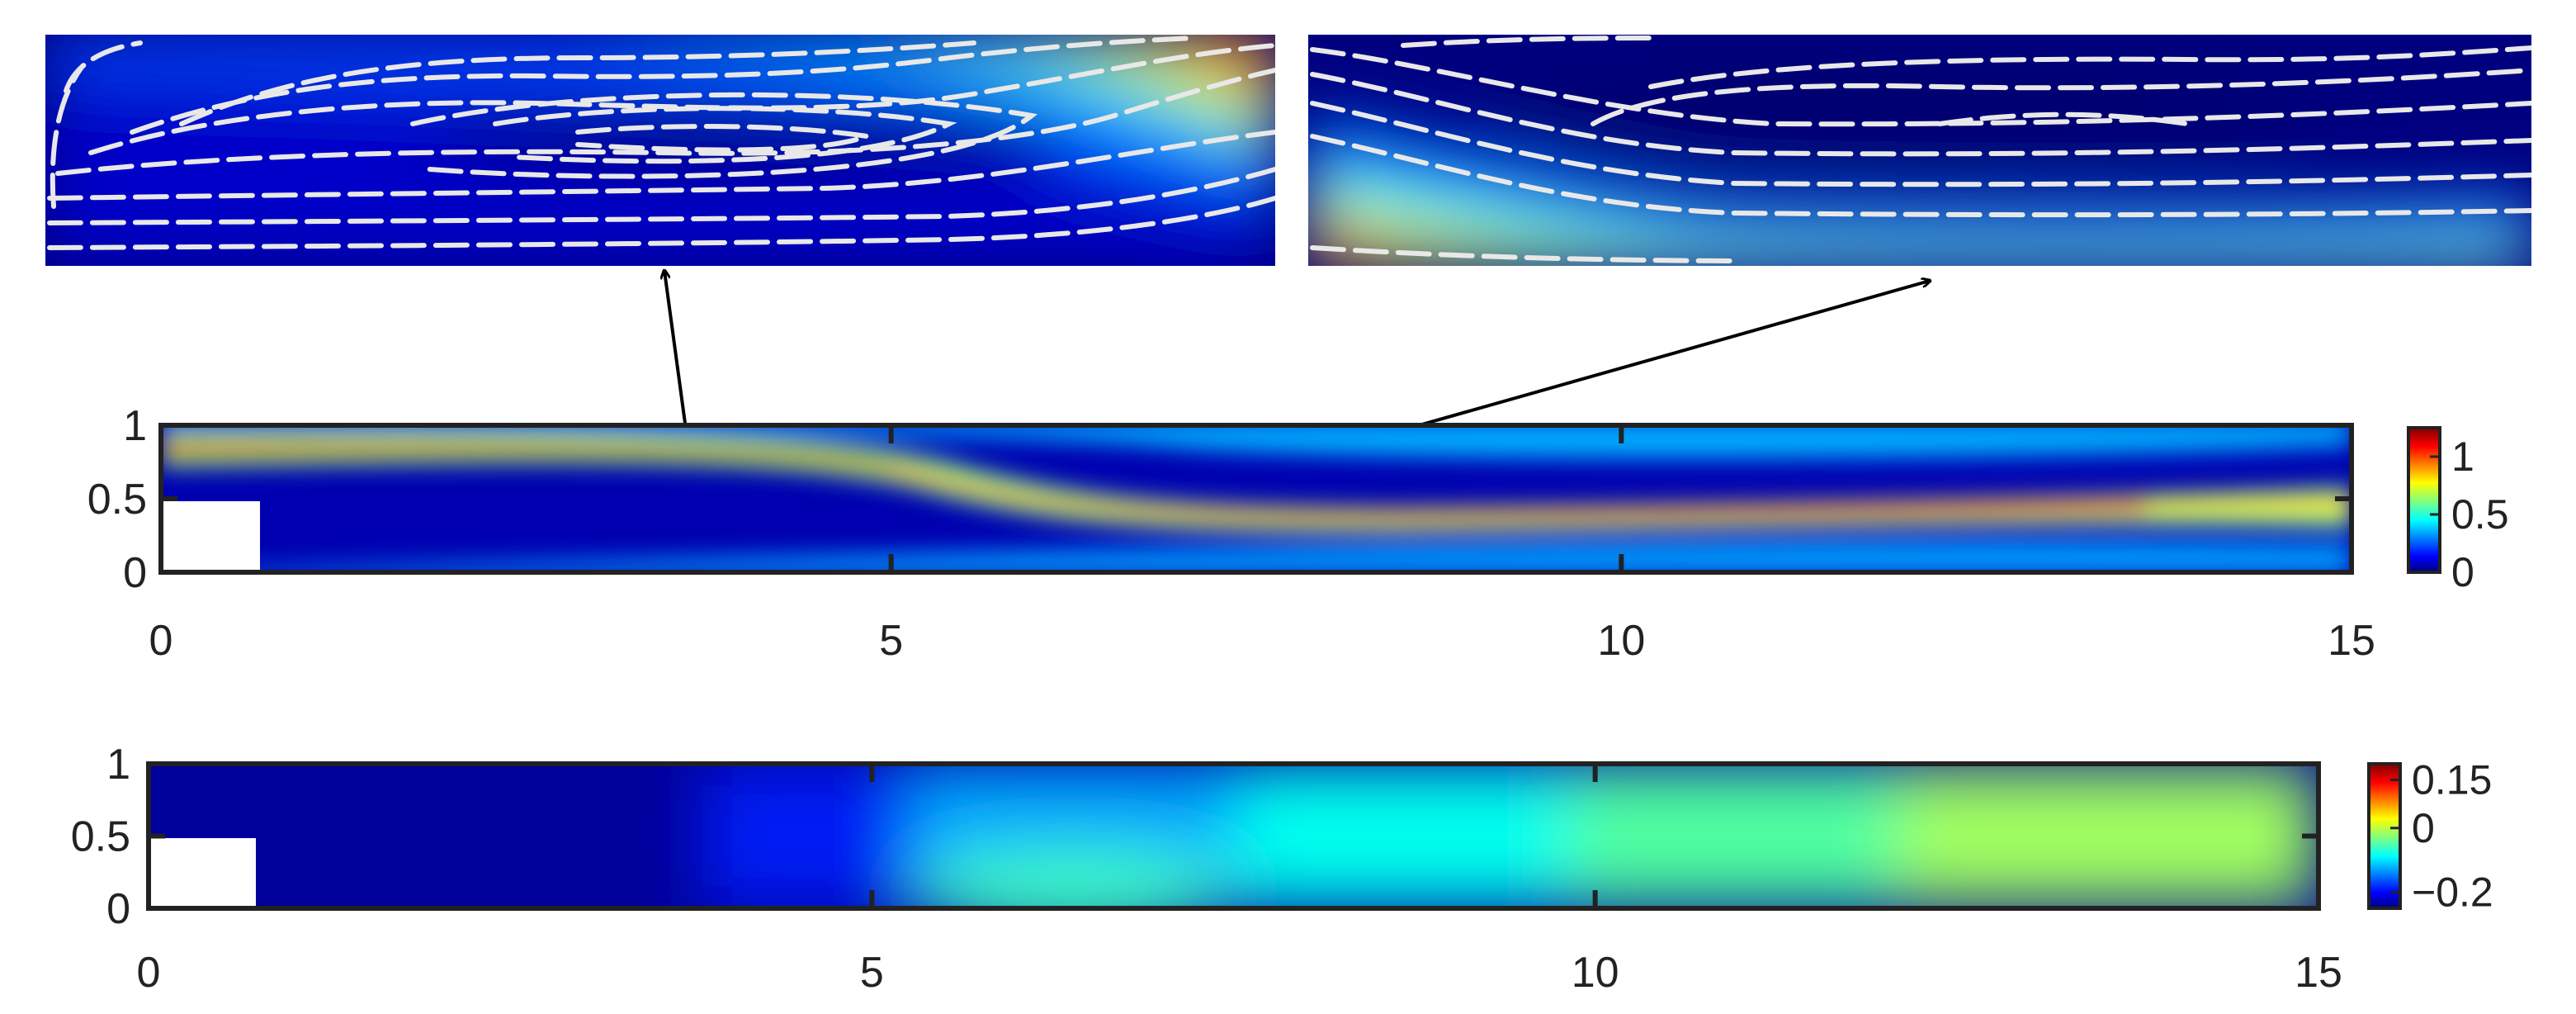 This screenshot has width=2576, height=1014. What do you see at coordinates (149, 973) in the screenshot?
I see `bottom-x-tick-label: 0` at bounding box center [149, 973].